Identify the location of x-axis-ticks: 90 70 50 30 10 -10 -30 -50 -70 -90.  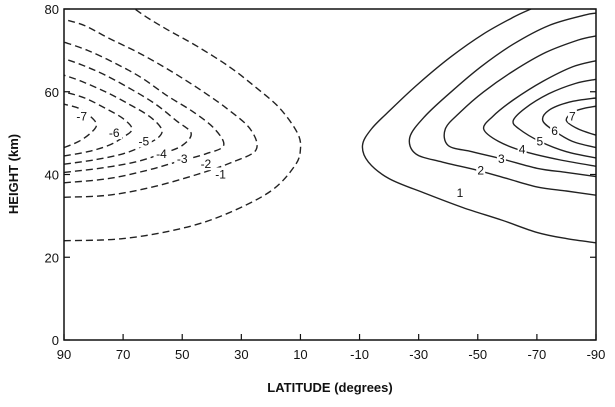
(331, 348).